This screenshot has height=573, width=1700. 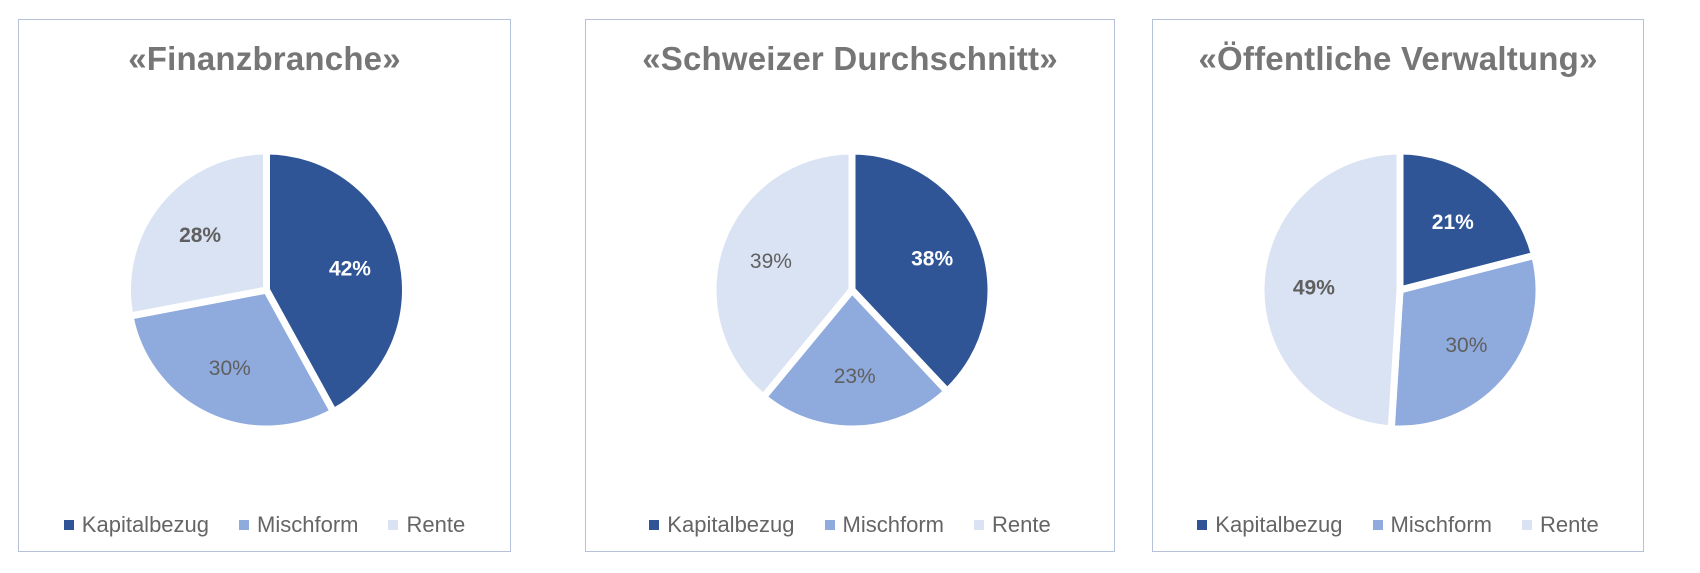 I want to click on slice-label-kapitalbezug: 21%, so click(x=1453, y=222).